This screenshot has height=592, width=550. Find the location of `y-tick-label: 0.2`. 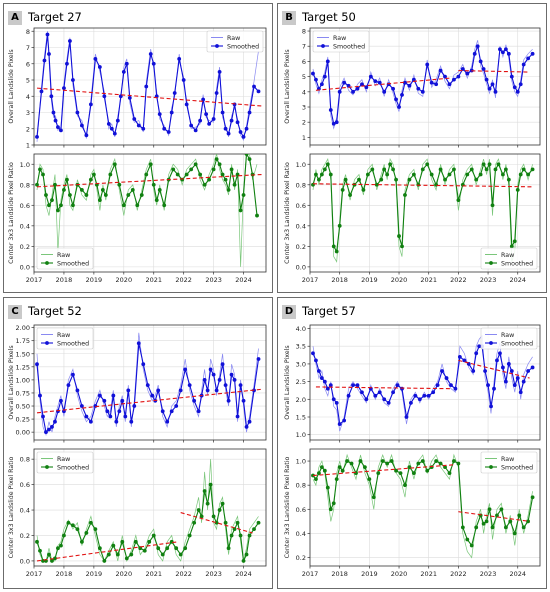

y-tick-label: 0.2 is located at coordinates (301, 558).